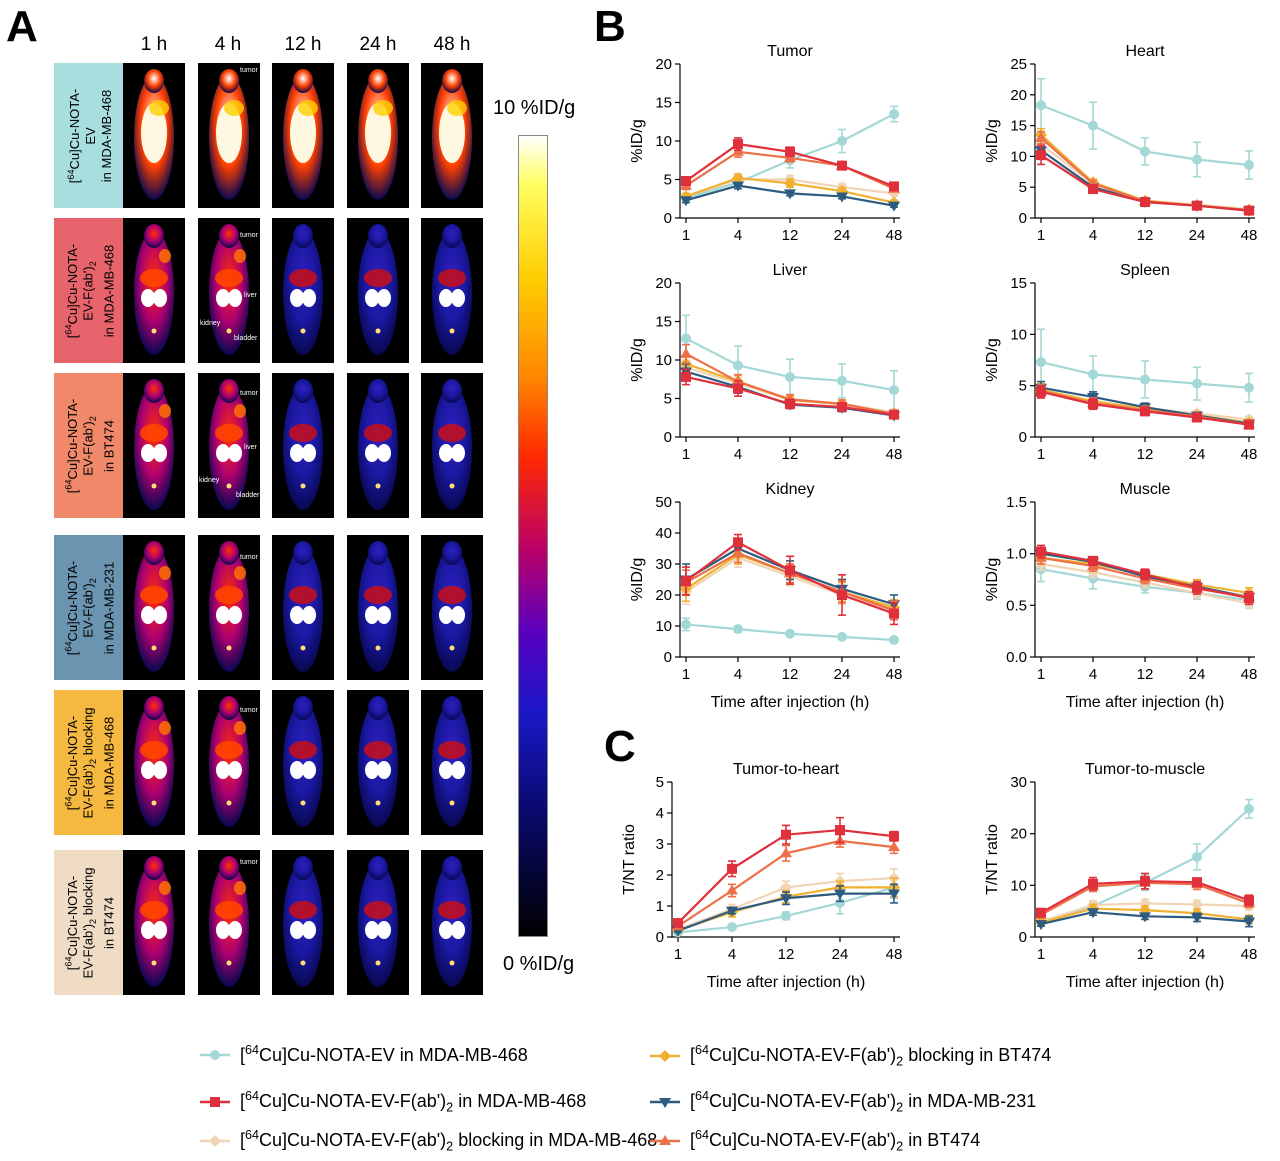 This screenshot has width=1280, height=1161. I want to click on annot-bladder-r2: bladder, so click(246, 338).